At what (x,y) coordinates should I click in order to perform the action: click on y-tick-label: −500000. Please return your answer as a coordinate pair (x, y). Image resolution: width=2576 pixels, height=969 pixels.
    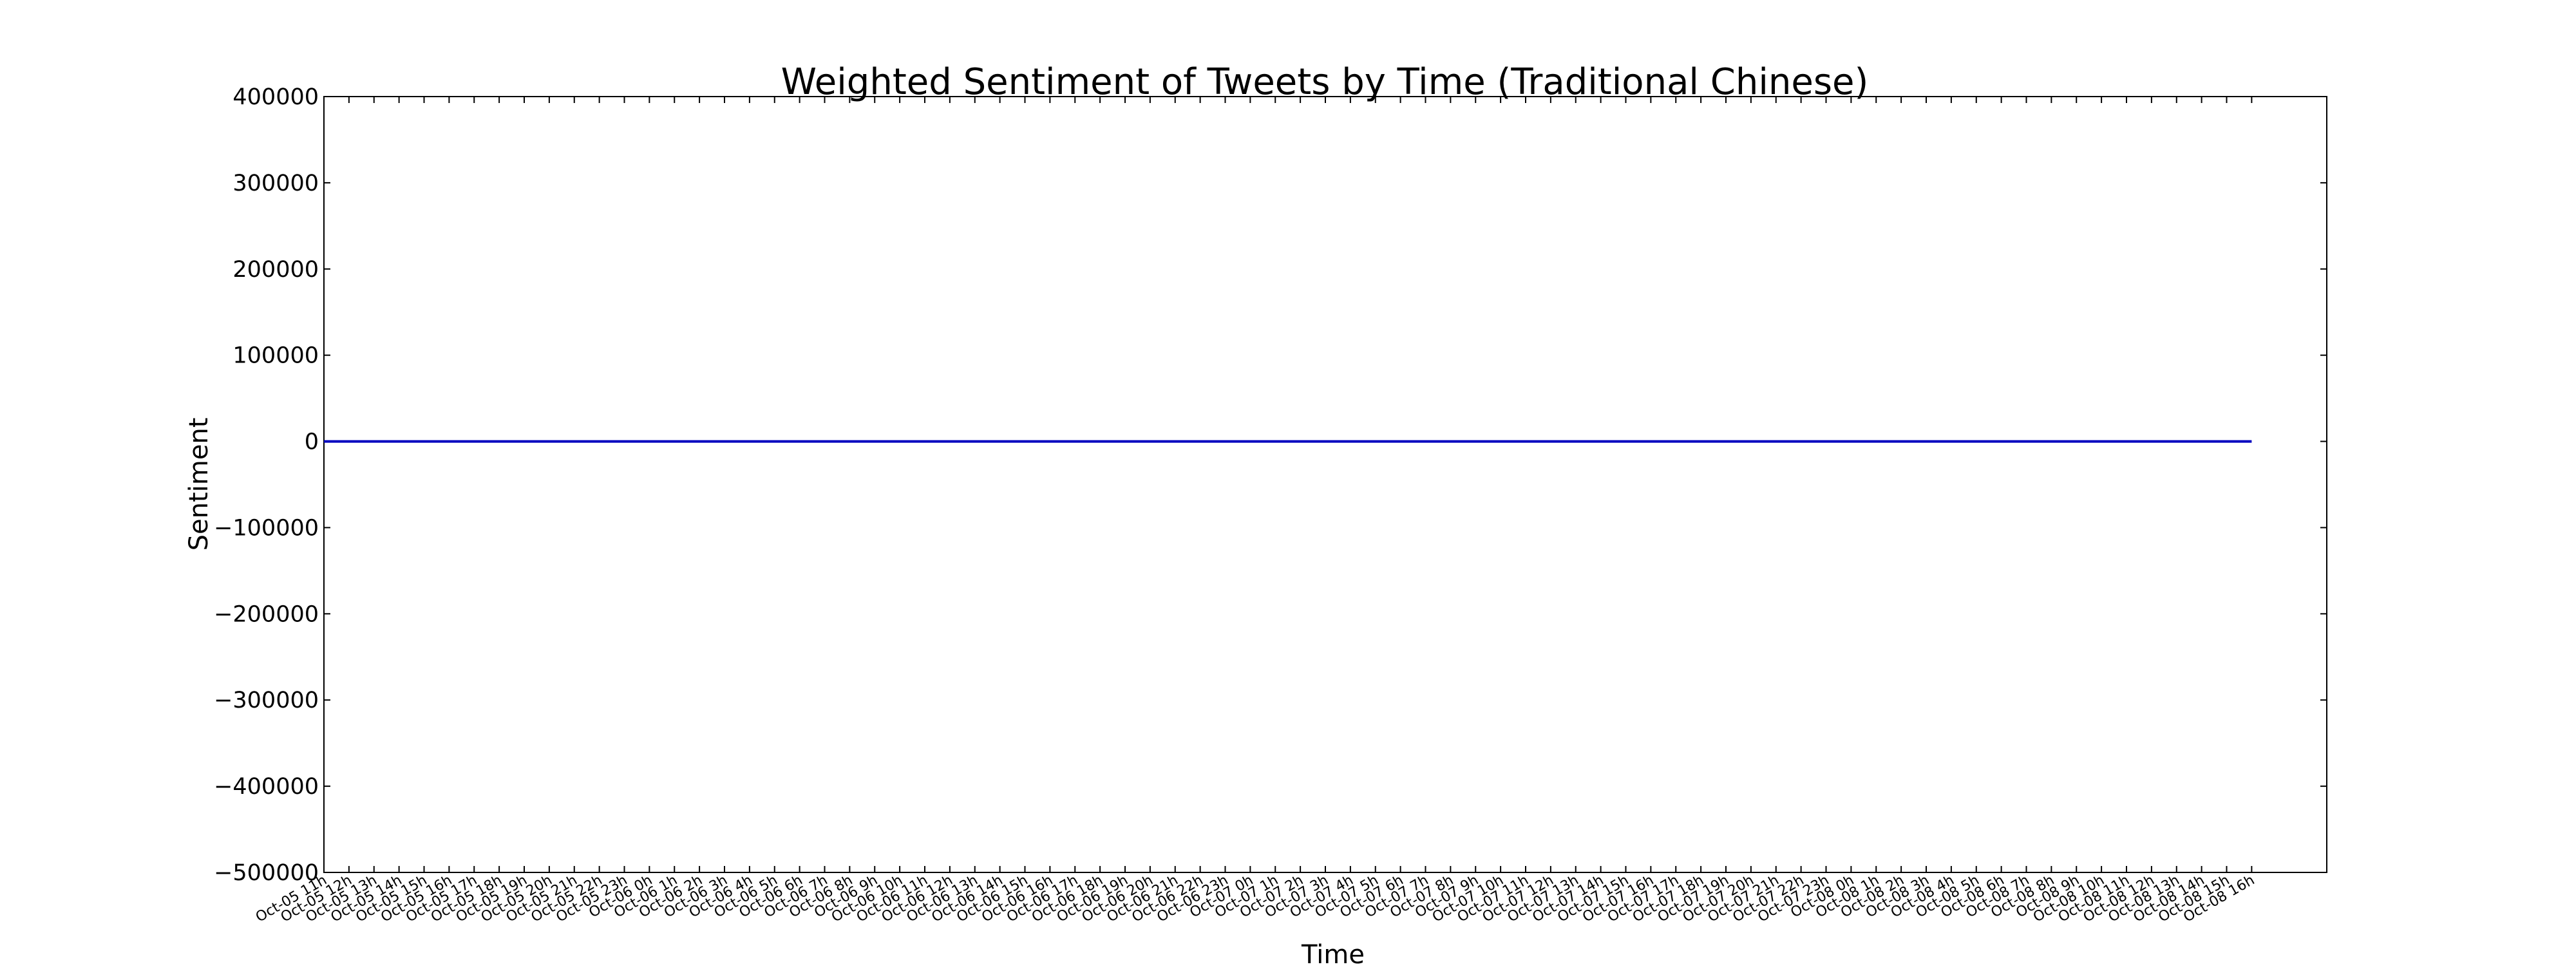
    Looking at the image, I should click on (266, 873).